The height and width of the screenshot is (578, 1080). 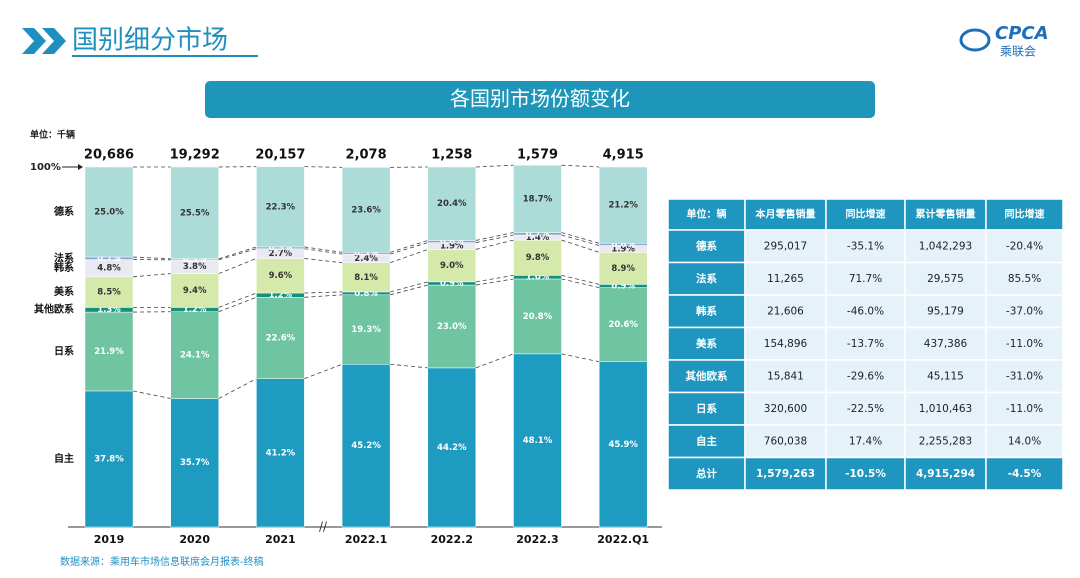 I want to click on unit: 单位：千辆, so click(x=52, y=135).